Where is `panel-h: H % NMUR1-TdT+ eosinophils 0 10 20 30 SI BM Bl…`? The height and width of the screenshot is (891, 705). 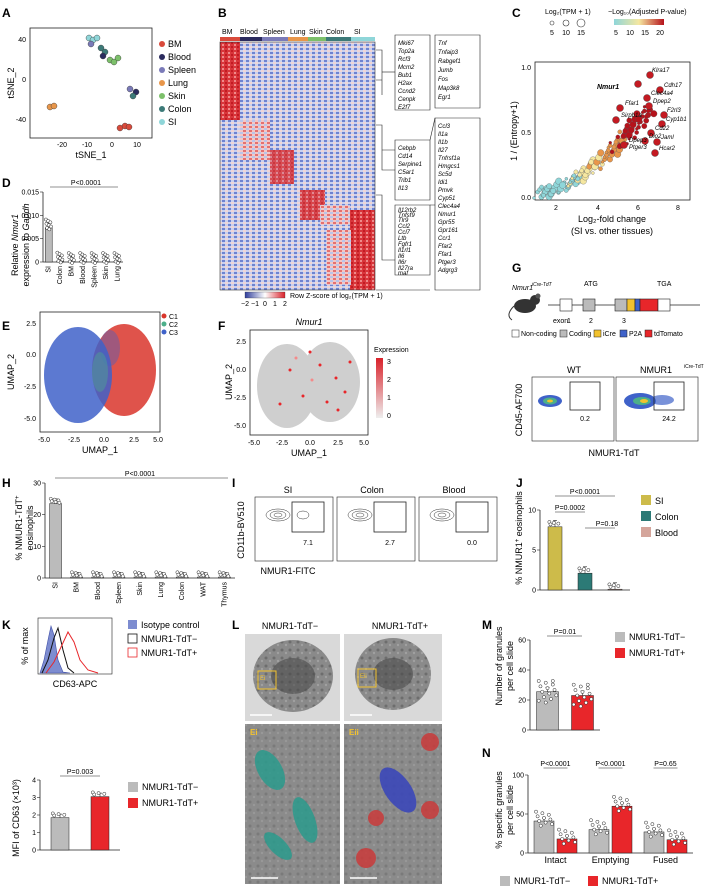
panel-h: H % NMUR1-TdT+ eosinophils 0 10 20 30 SI BM Bl… is located at coordinates (118, 539).